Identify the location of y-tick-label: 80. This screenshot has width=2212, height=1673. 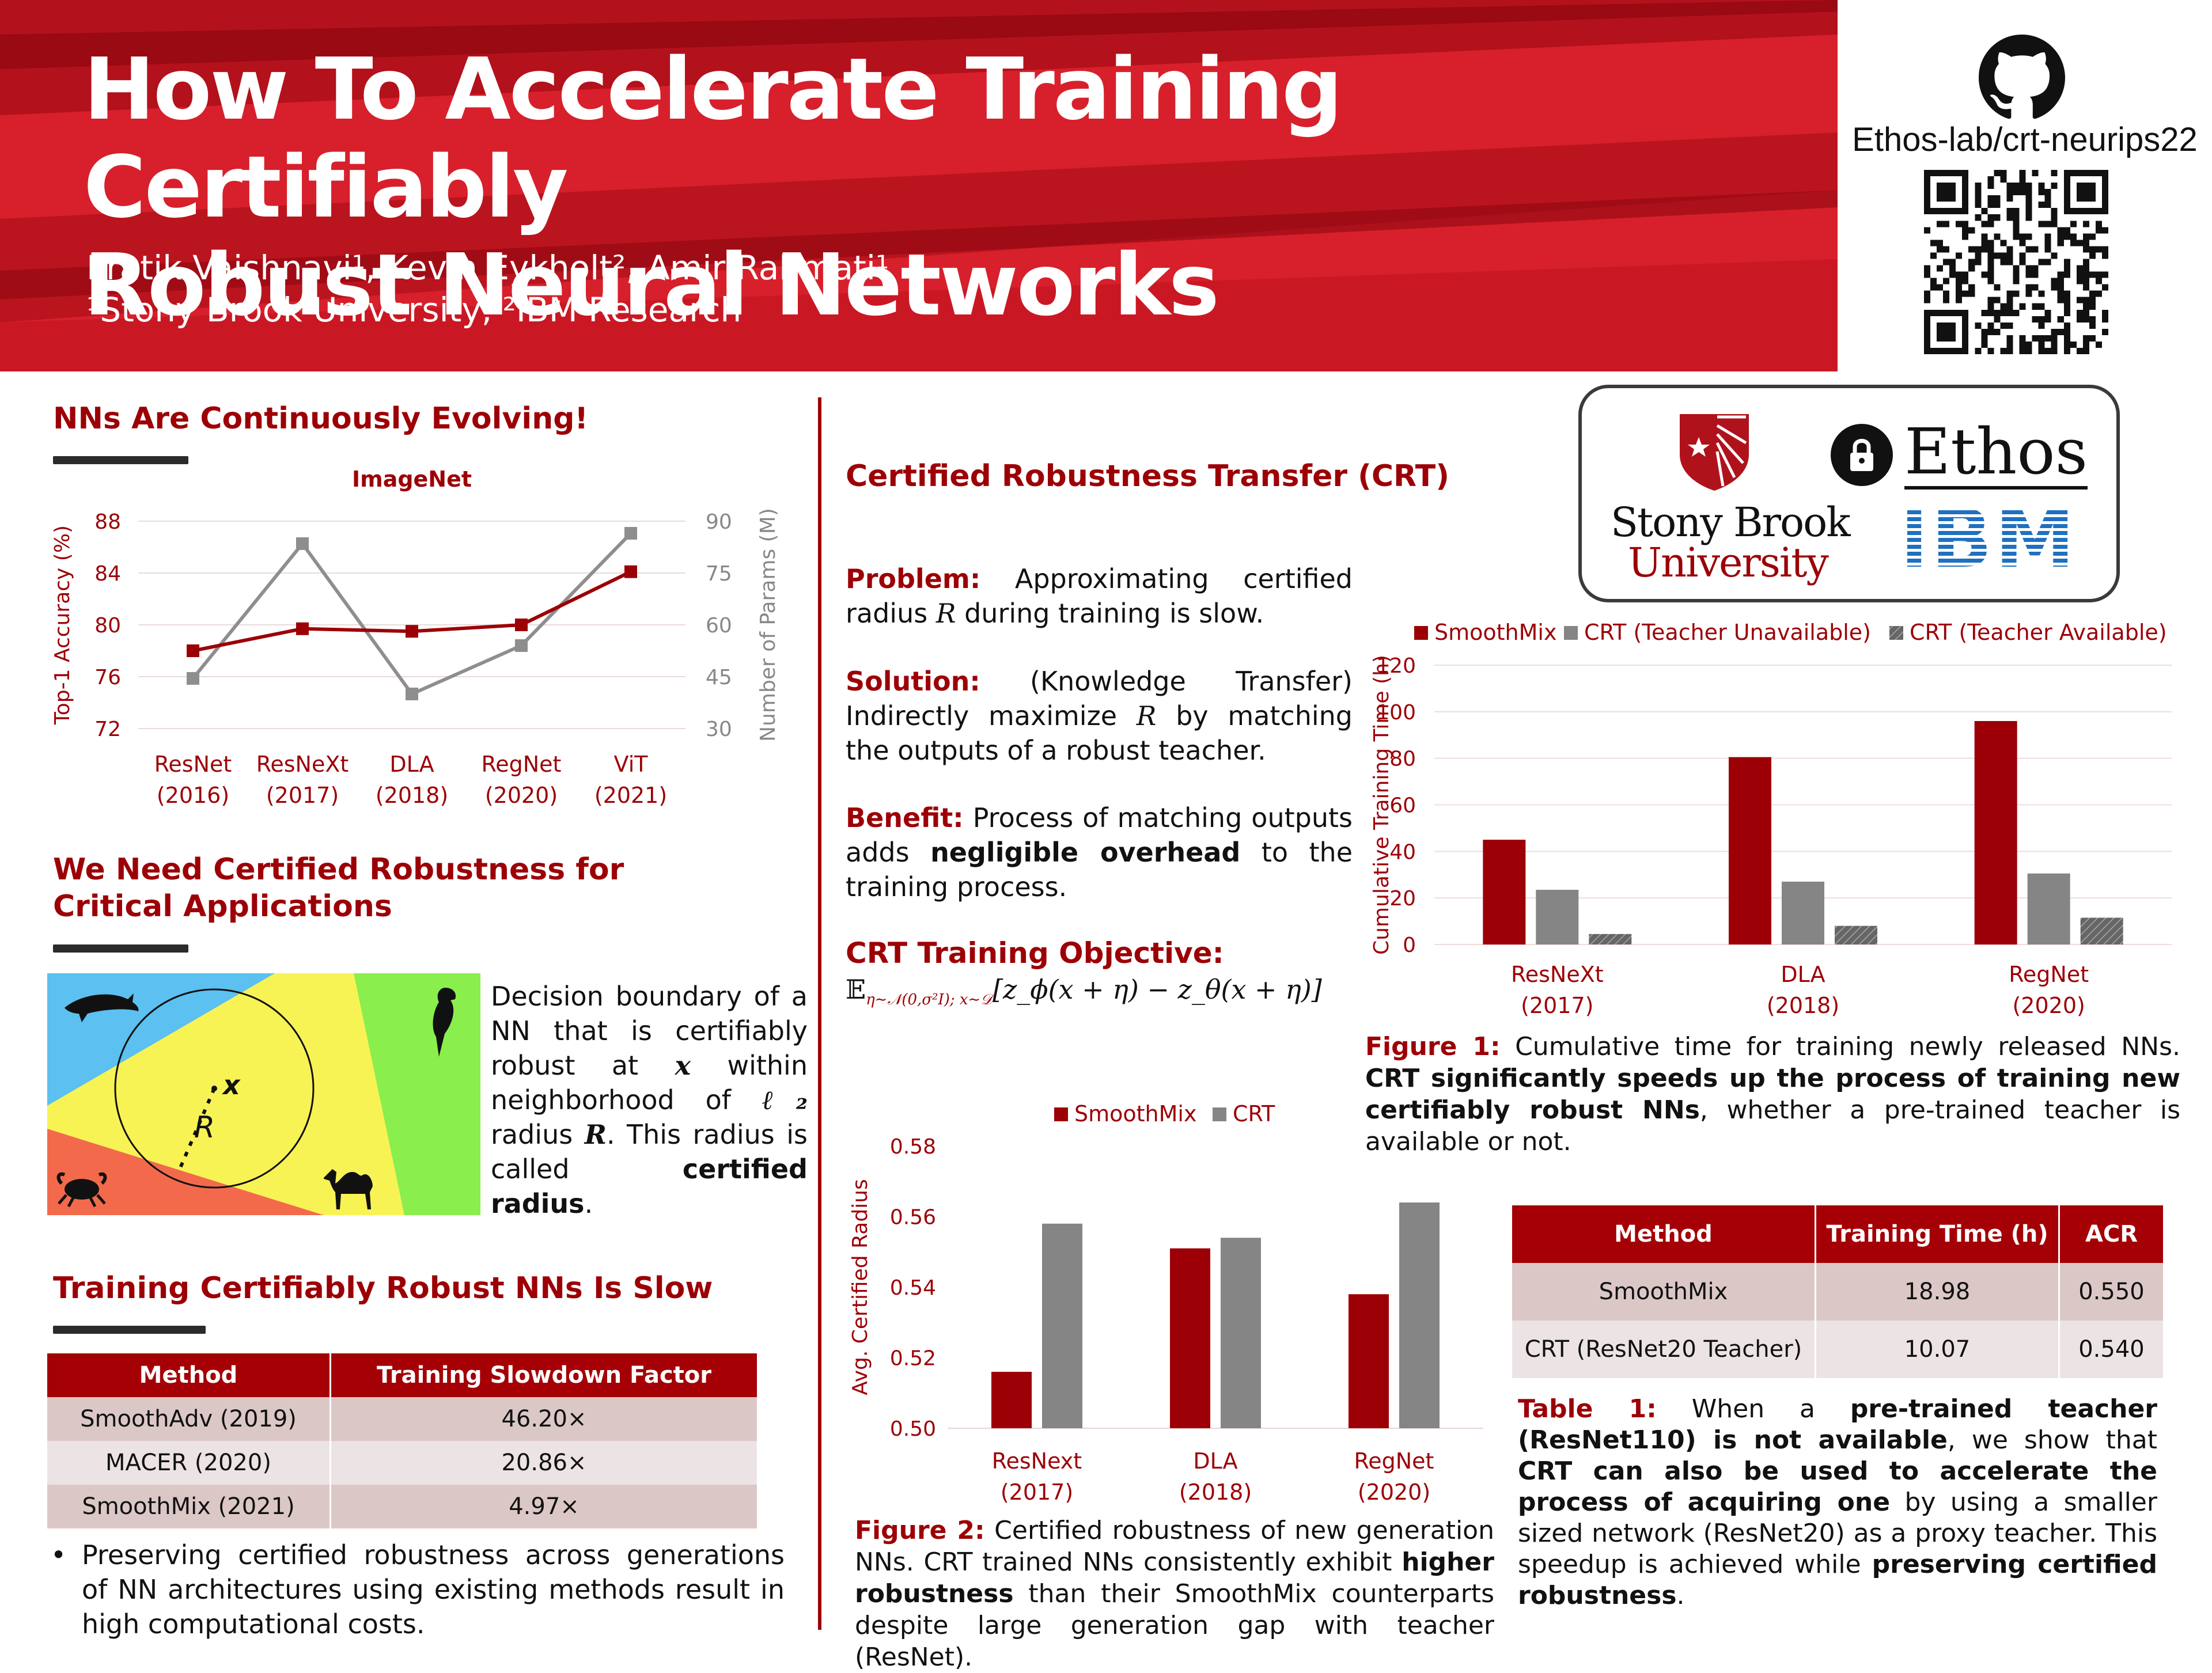
(1402, 759).